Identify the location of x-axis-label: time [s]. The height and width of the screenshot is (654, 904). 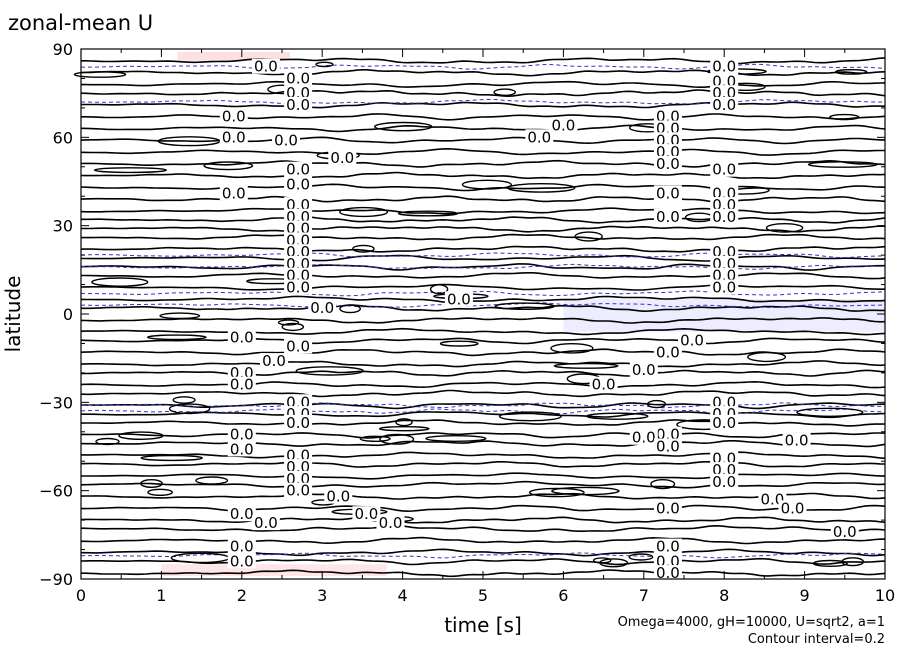
(483, 625).